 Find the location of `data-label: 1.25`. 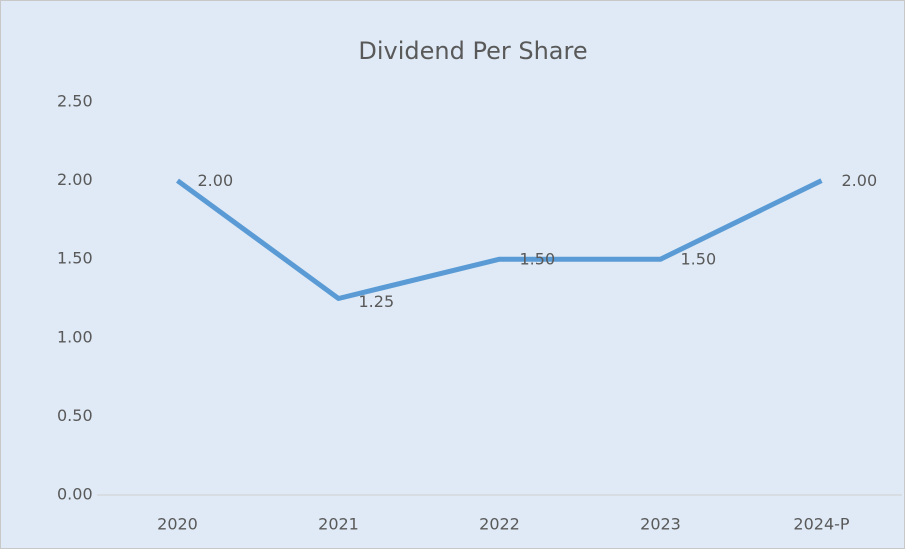

data-label: 1.25 is located at coordinates (377, 301).